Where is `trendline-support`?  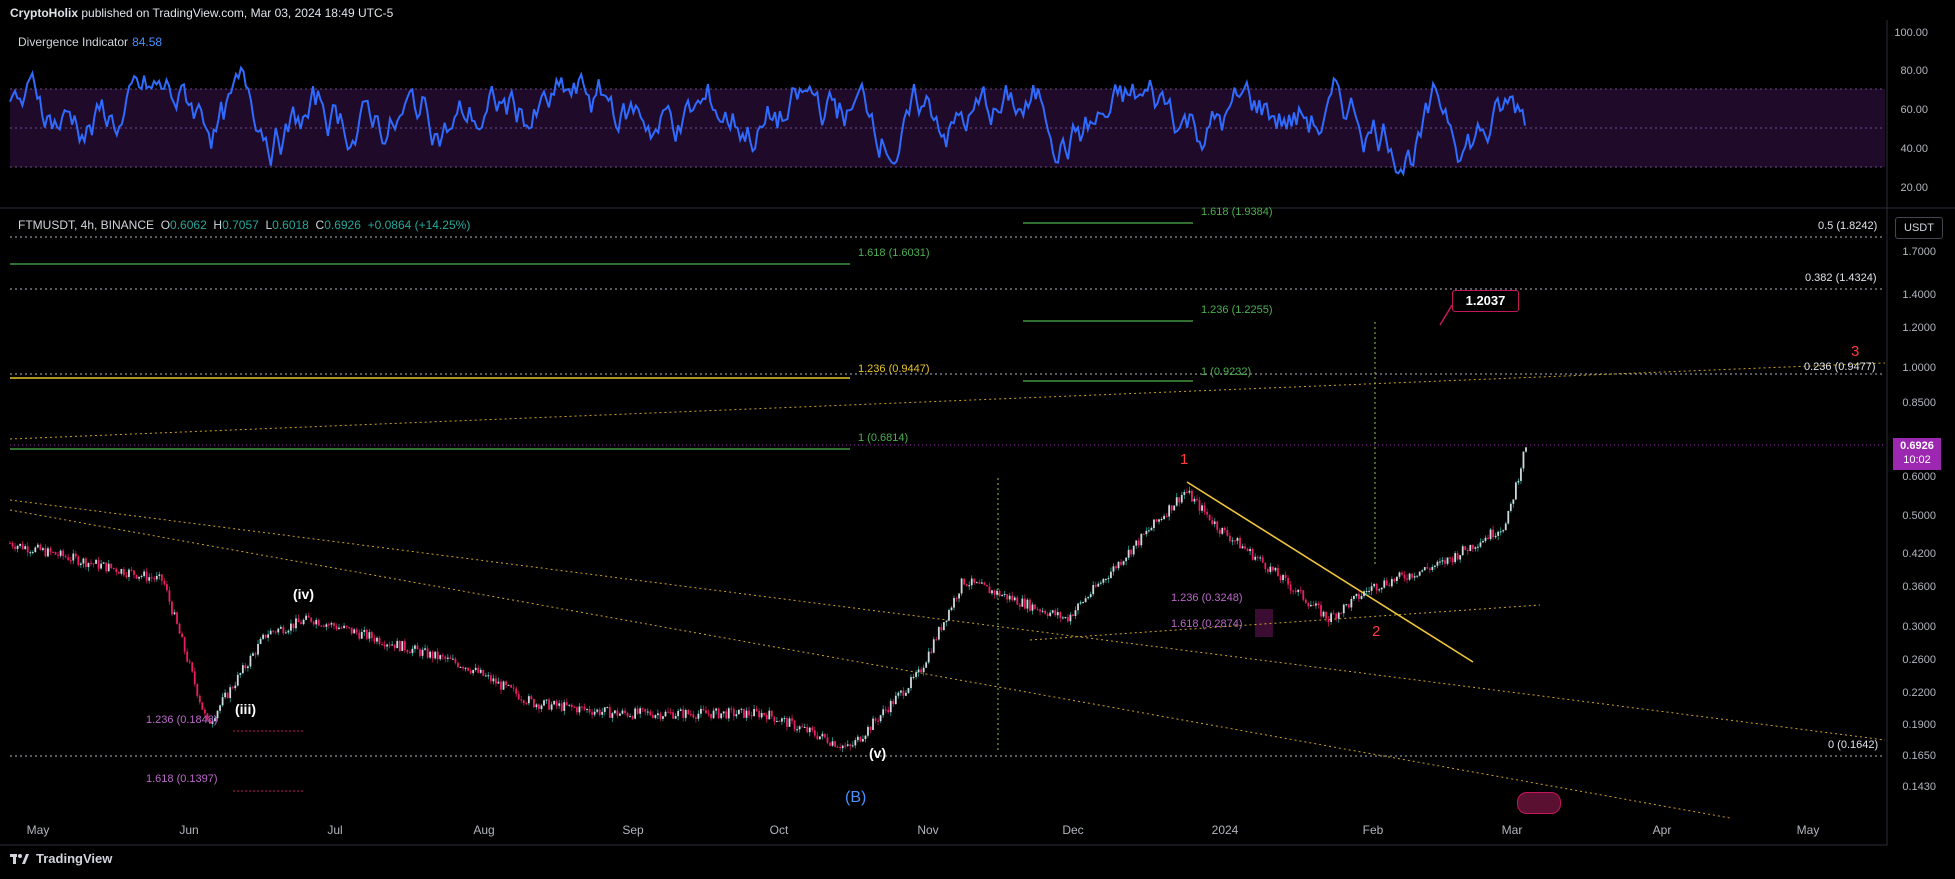
trendline-support is located at coordinates (1285, 622).